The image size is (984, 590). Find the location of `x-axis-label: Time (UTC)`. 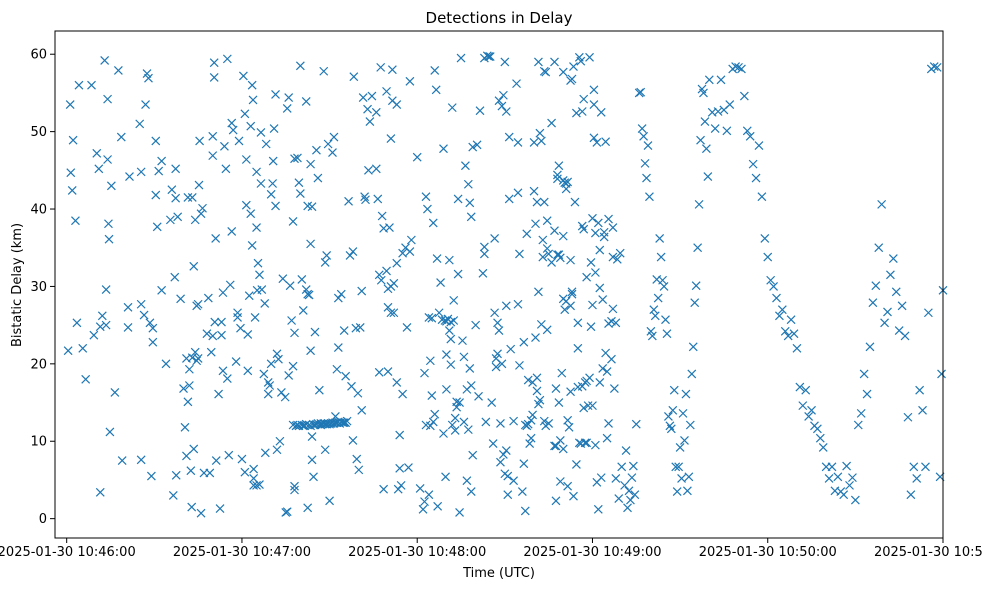

x-axis-label: Time (UTC) is located at coordinates (498, 573).